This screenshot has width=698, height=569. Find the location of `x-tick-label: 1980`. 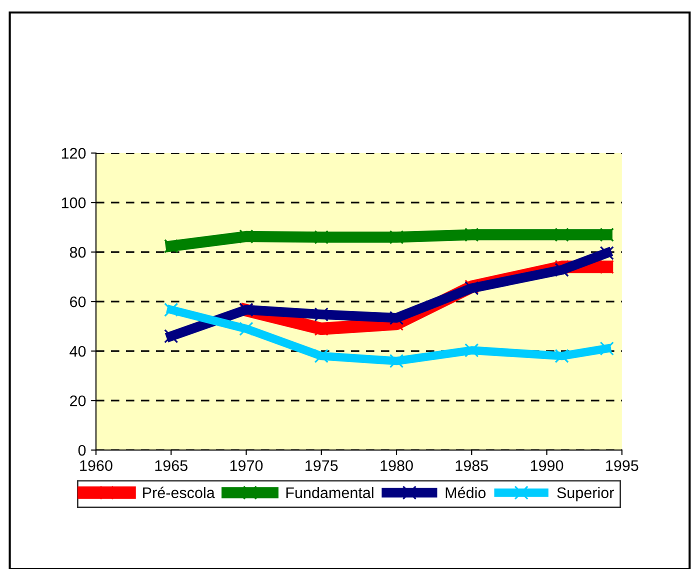

x-tick-label: 1980 is located at coordinates (396, 466).